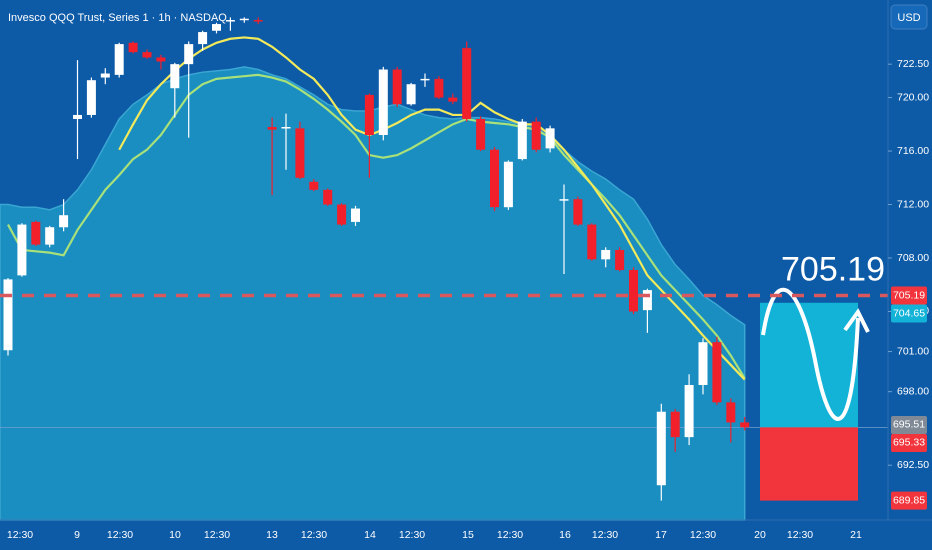 This screenshot has width=932, height=550. I want to click on x-tick-label: 14, so click(370, 535).